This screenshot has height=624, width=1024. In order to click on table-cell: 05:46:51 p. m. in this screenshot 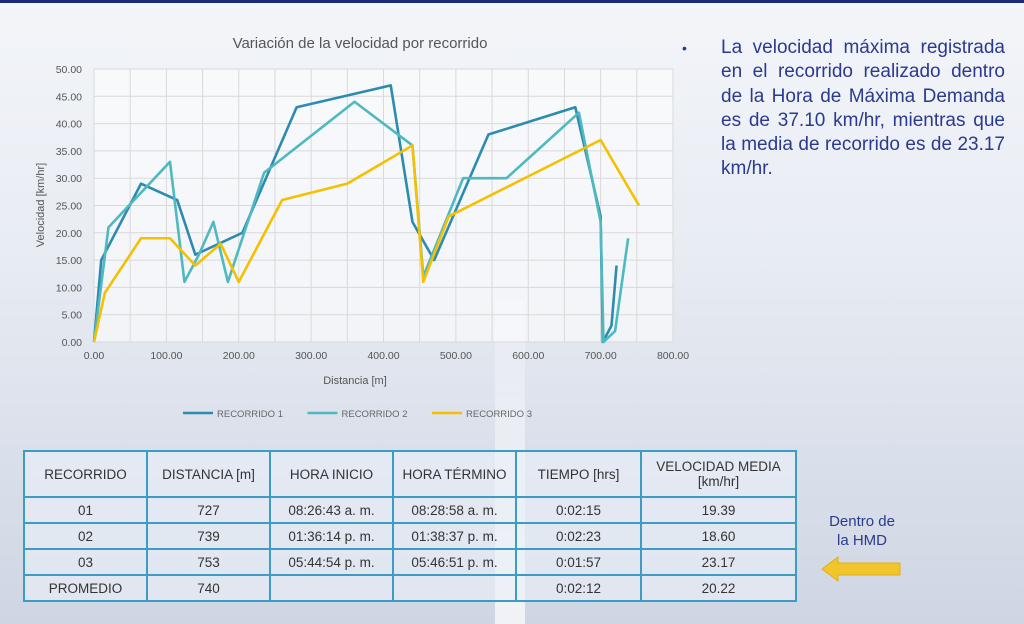, I will do `click(454, 562)`.